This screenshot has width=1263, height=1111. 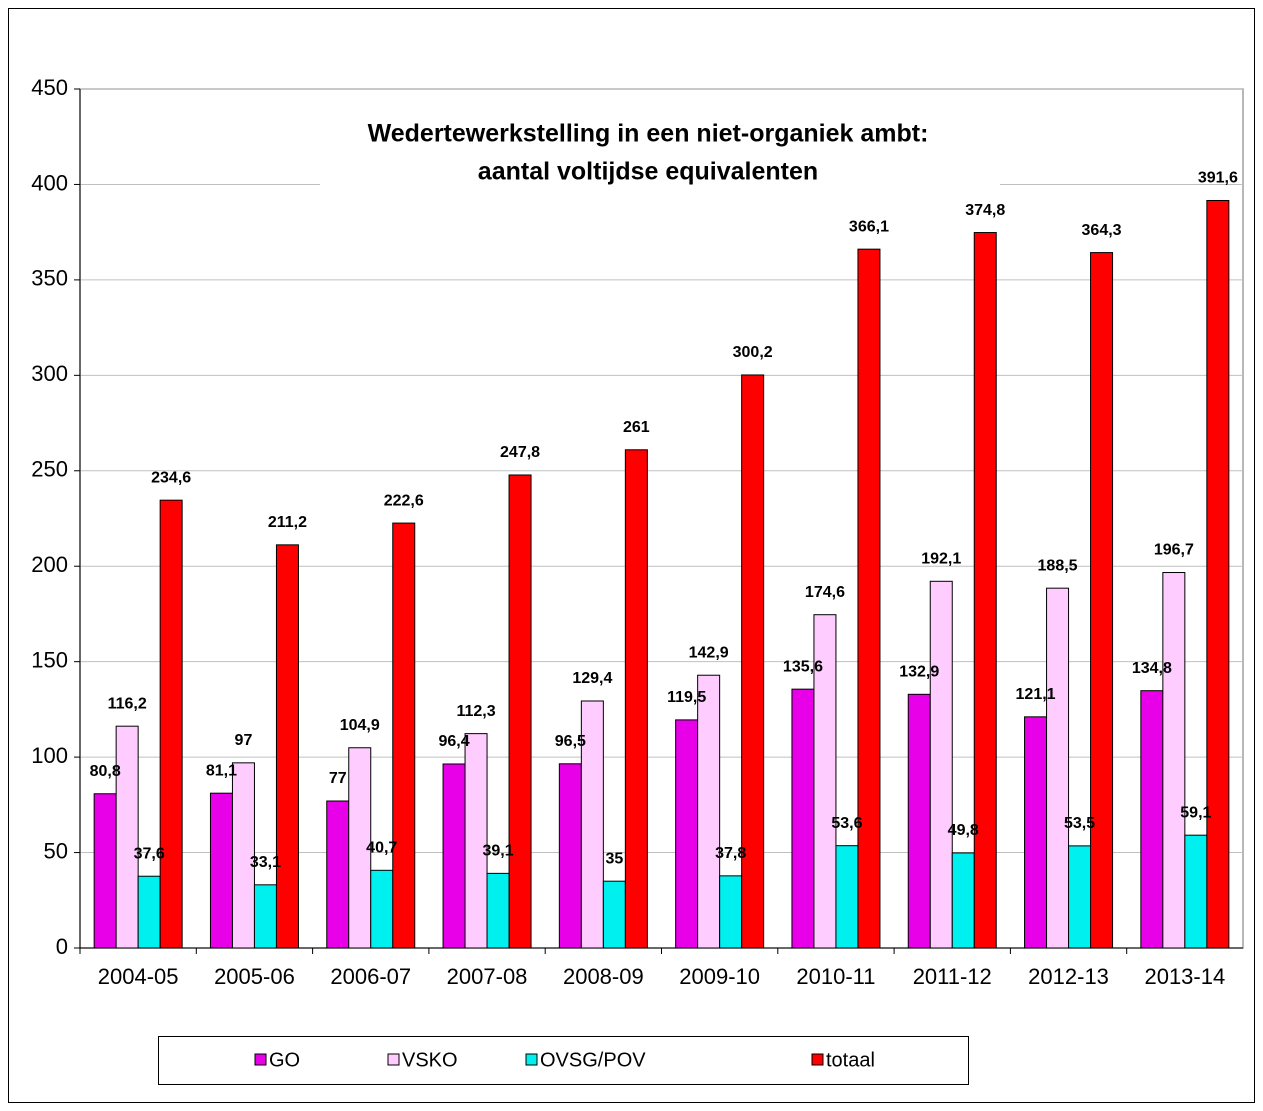 I want to click on data-label: 142,9, so click(x=709, y=652).